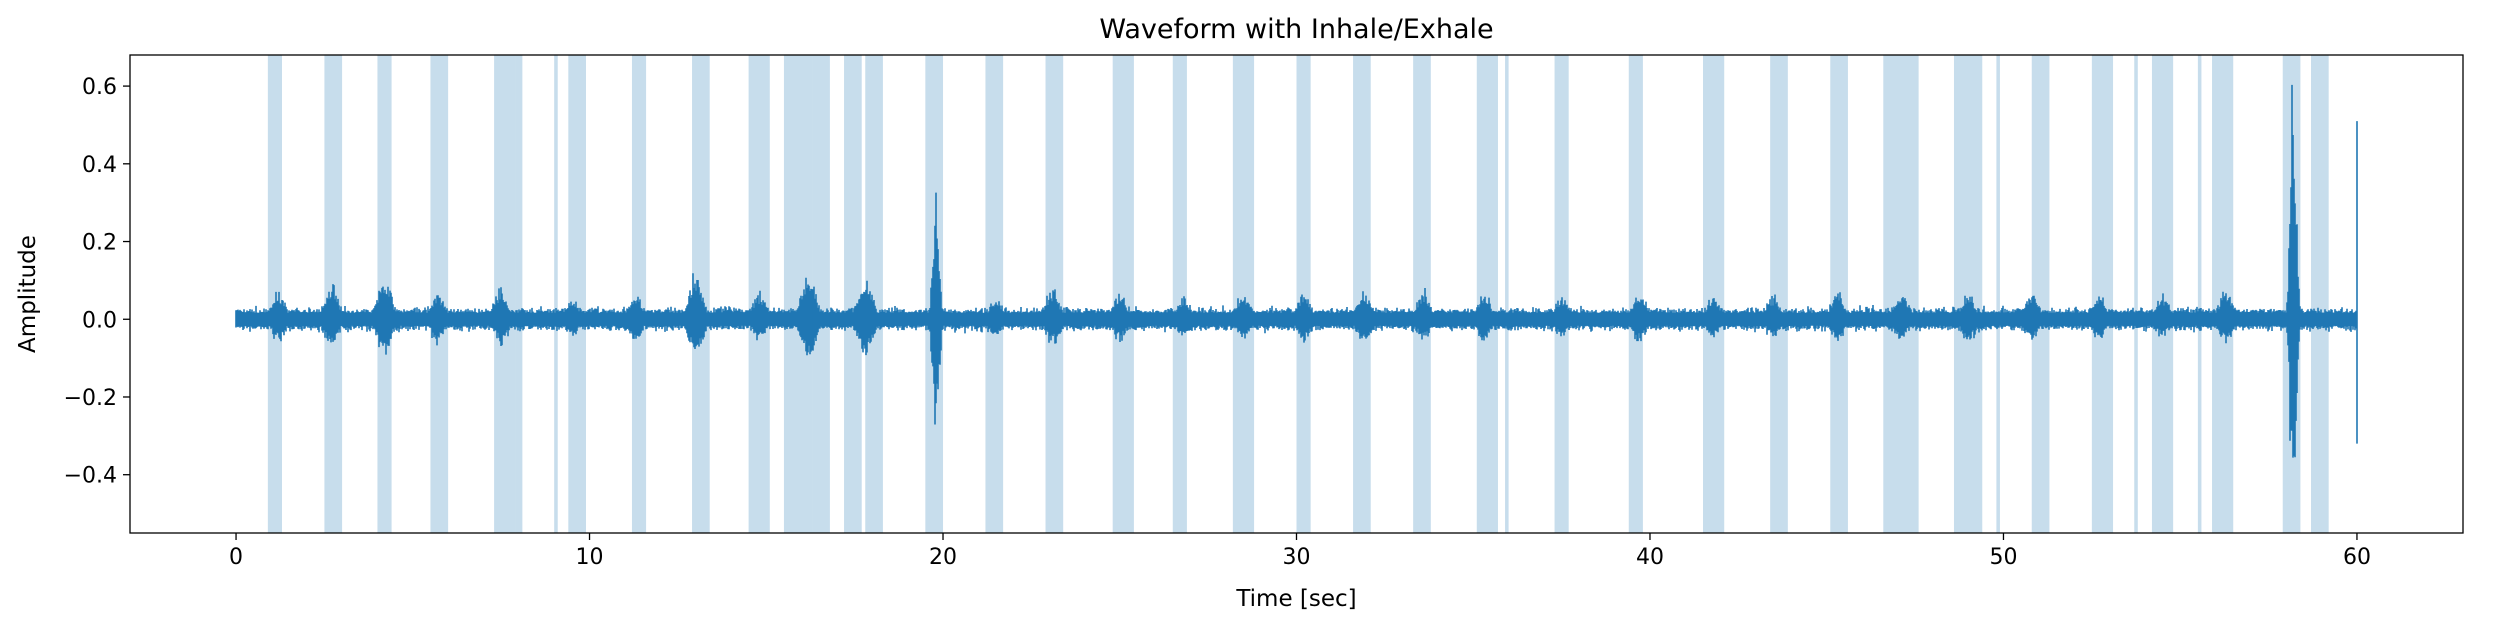 The height and width of the screenshot is (631, 2500). I want to click on x-axis-ticks: 0 10 20 30 40 50 60, so click(1300, 551).